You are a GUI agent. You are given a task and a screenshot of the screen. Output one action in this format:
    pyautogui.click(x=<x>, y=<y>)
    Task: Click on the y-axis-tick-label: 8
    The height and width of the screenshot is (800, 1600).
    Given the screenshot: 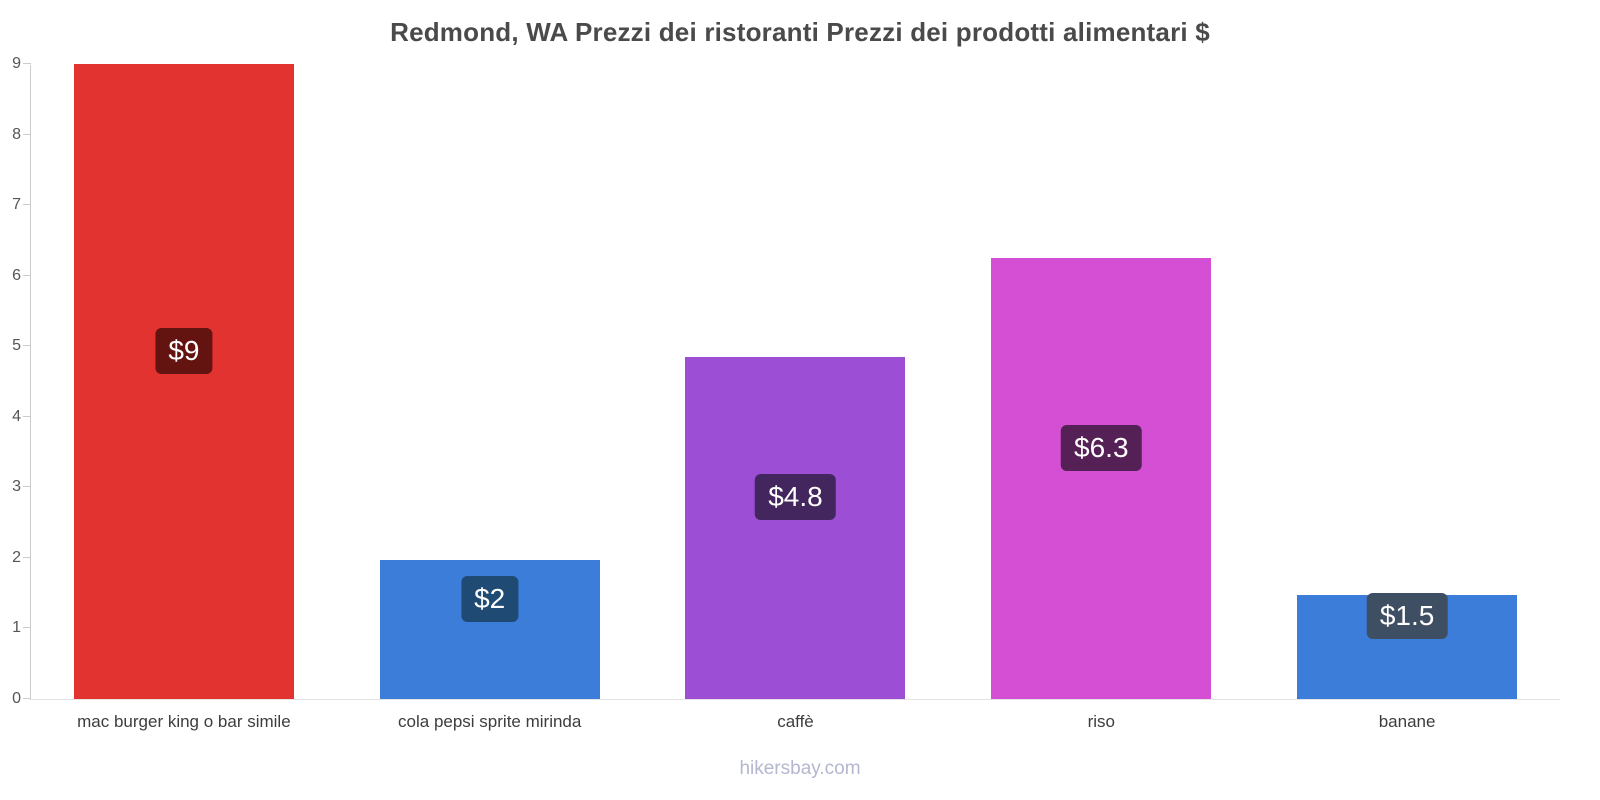 What is the action you would take?
    pyautogui.click(x=16, y=134)
    